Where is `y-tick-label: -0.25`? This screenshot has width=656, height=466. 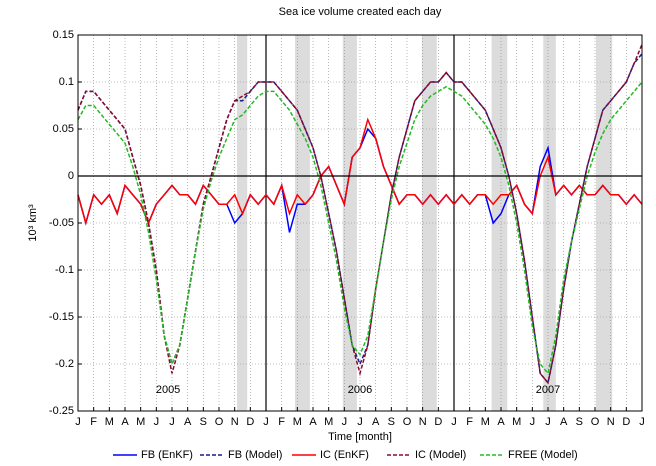
y-tick-label: -0.25 is located at coordinates (61, 411).